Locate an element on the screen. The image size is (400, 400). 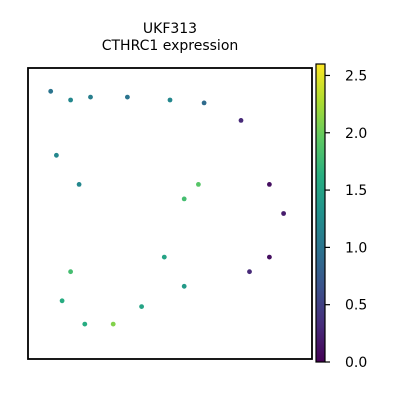
colorbar is located at coordinates (320, 213).